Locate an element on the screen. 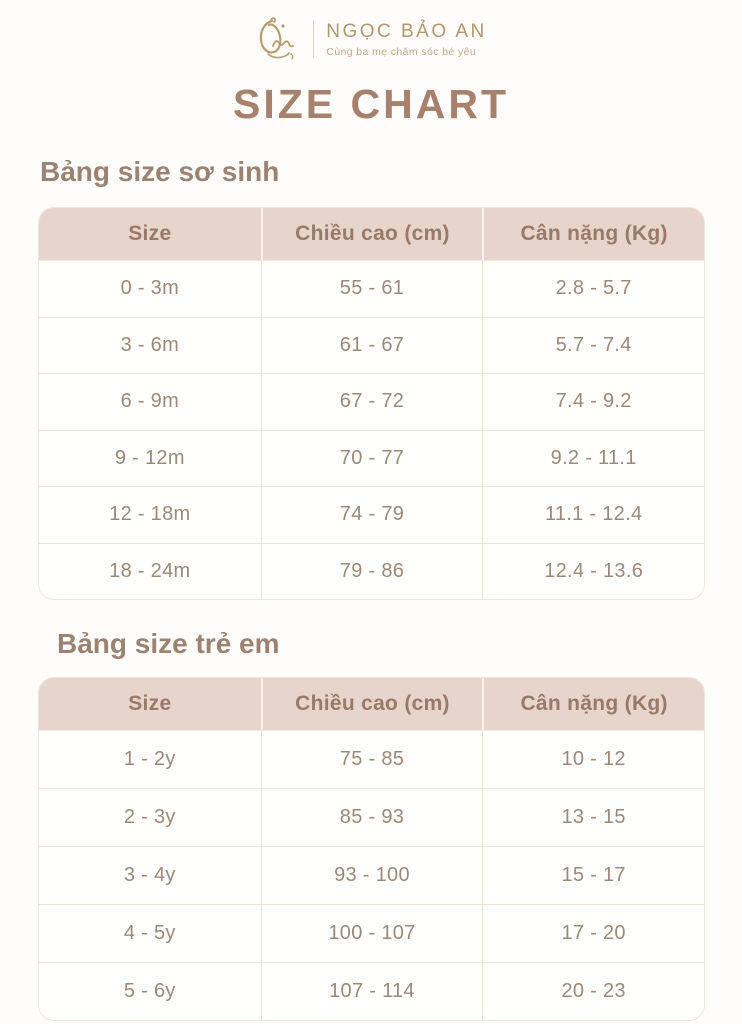  page-title: SIZE CHART is located at coordinates (371, 104).